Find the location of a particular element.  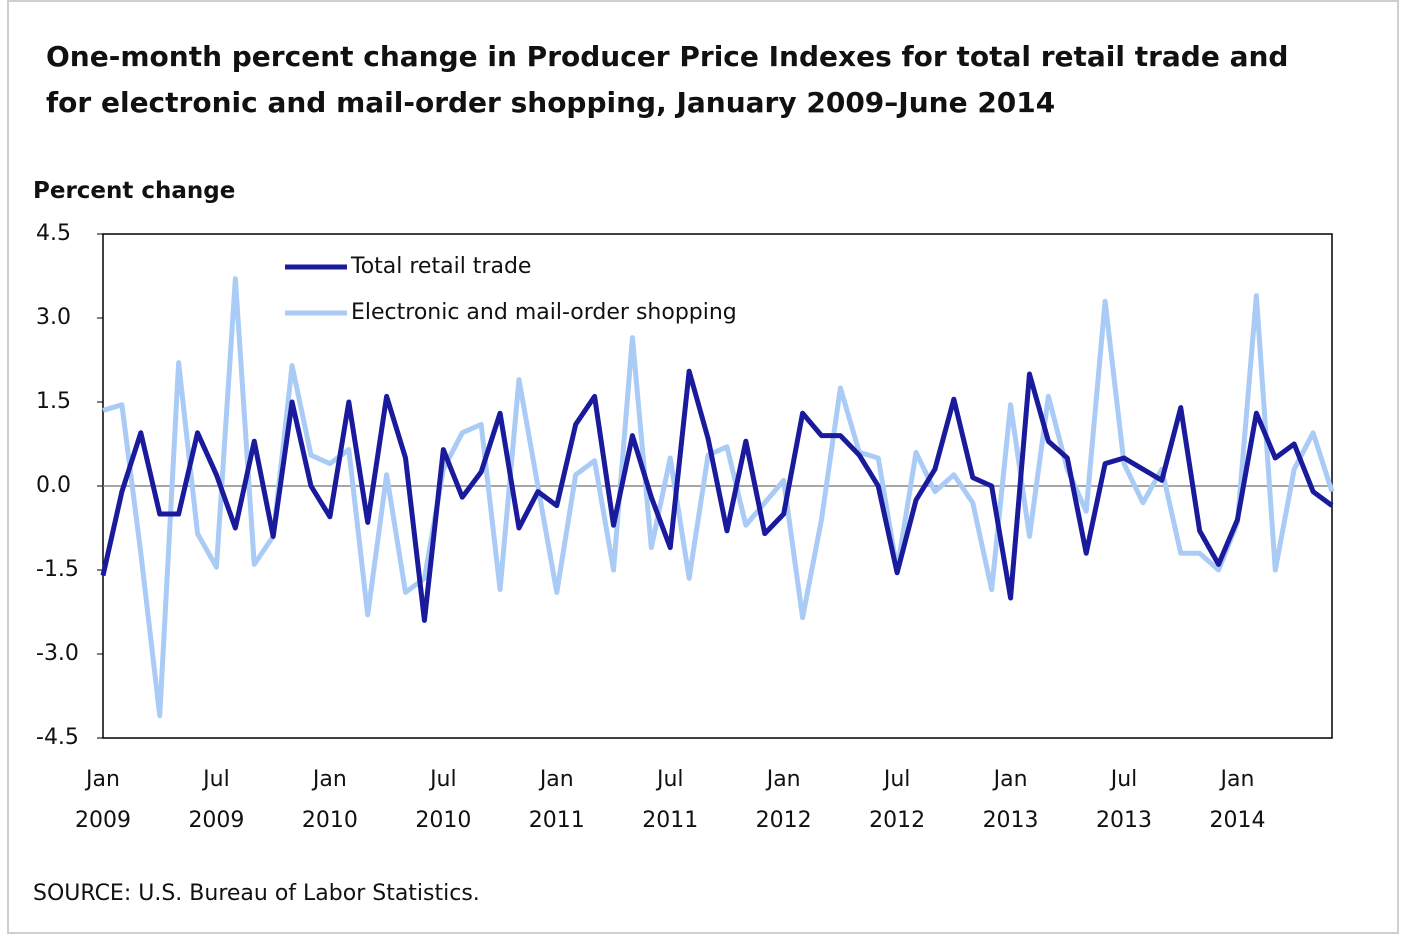

x-tick-label: Jul 2009 is located at coordinates (216, 800).